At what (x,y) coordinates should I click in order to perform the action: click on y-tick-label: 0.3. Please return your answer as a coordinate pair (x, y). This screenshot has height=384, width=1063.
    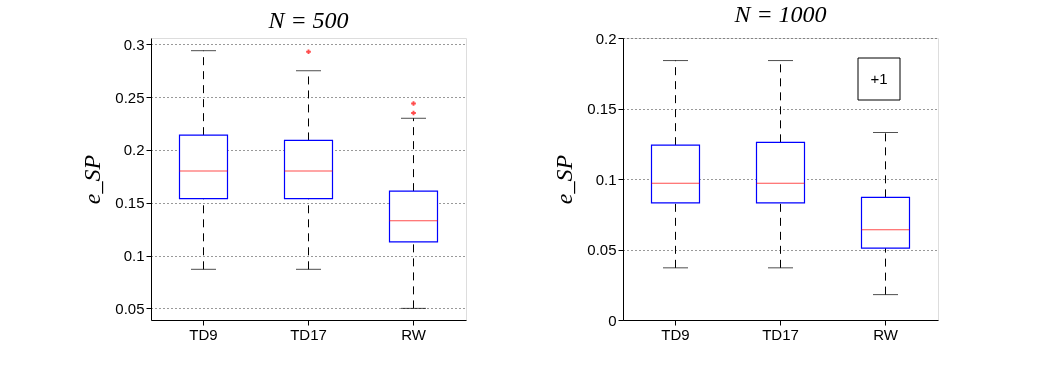
    Looking at the image, I should click on (134, 44).